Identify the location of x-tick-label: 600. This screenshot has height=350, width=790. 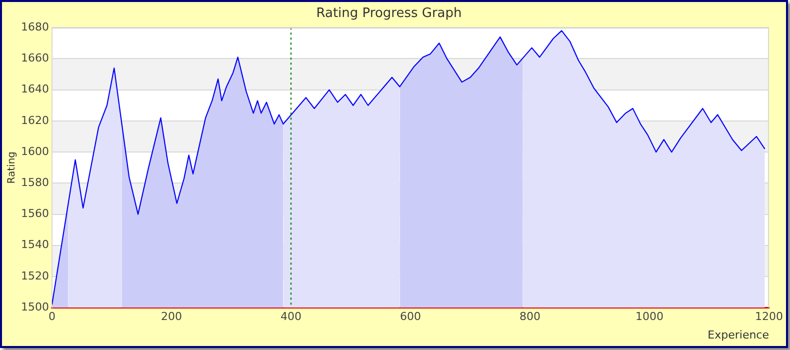
(410, 317).